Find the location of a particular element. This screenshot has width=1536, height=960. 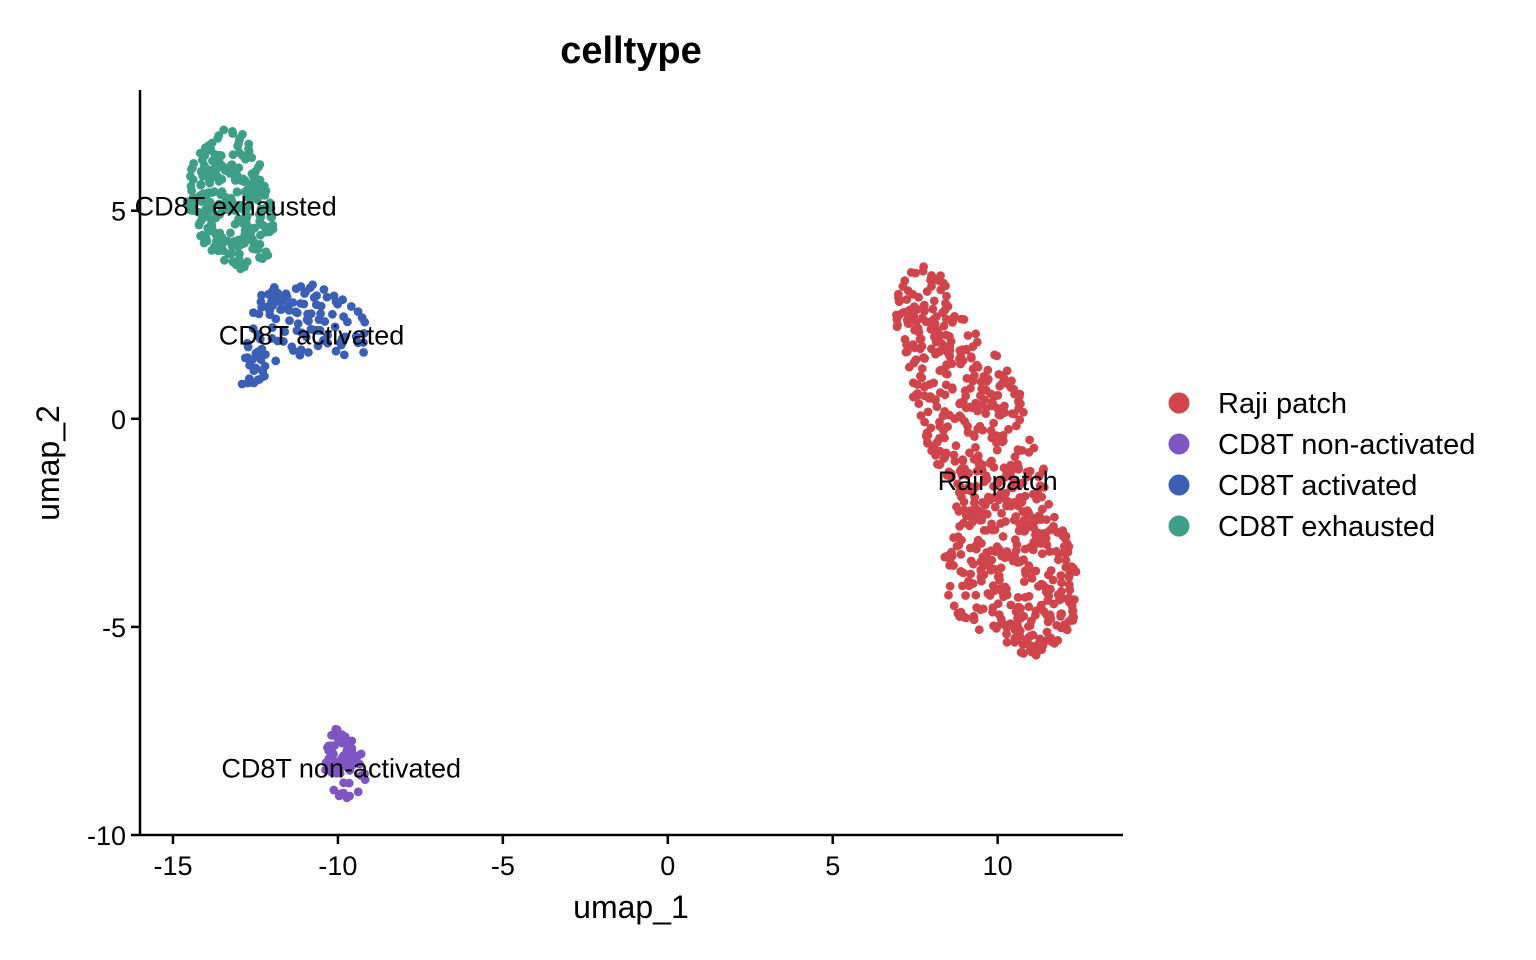

x-axis-ticks: -15 -10 -5 0 5 10 is located at coordinates (583, 858).